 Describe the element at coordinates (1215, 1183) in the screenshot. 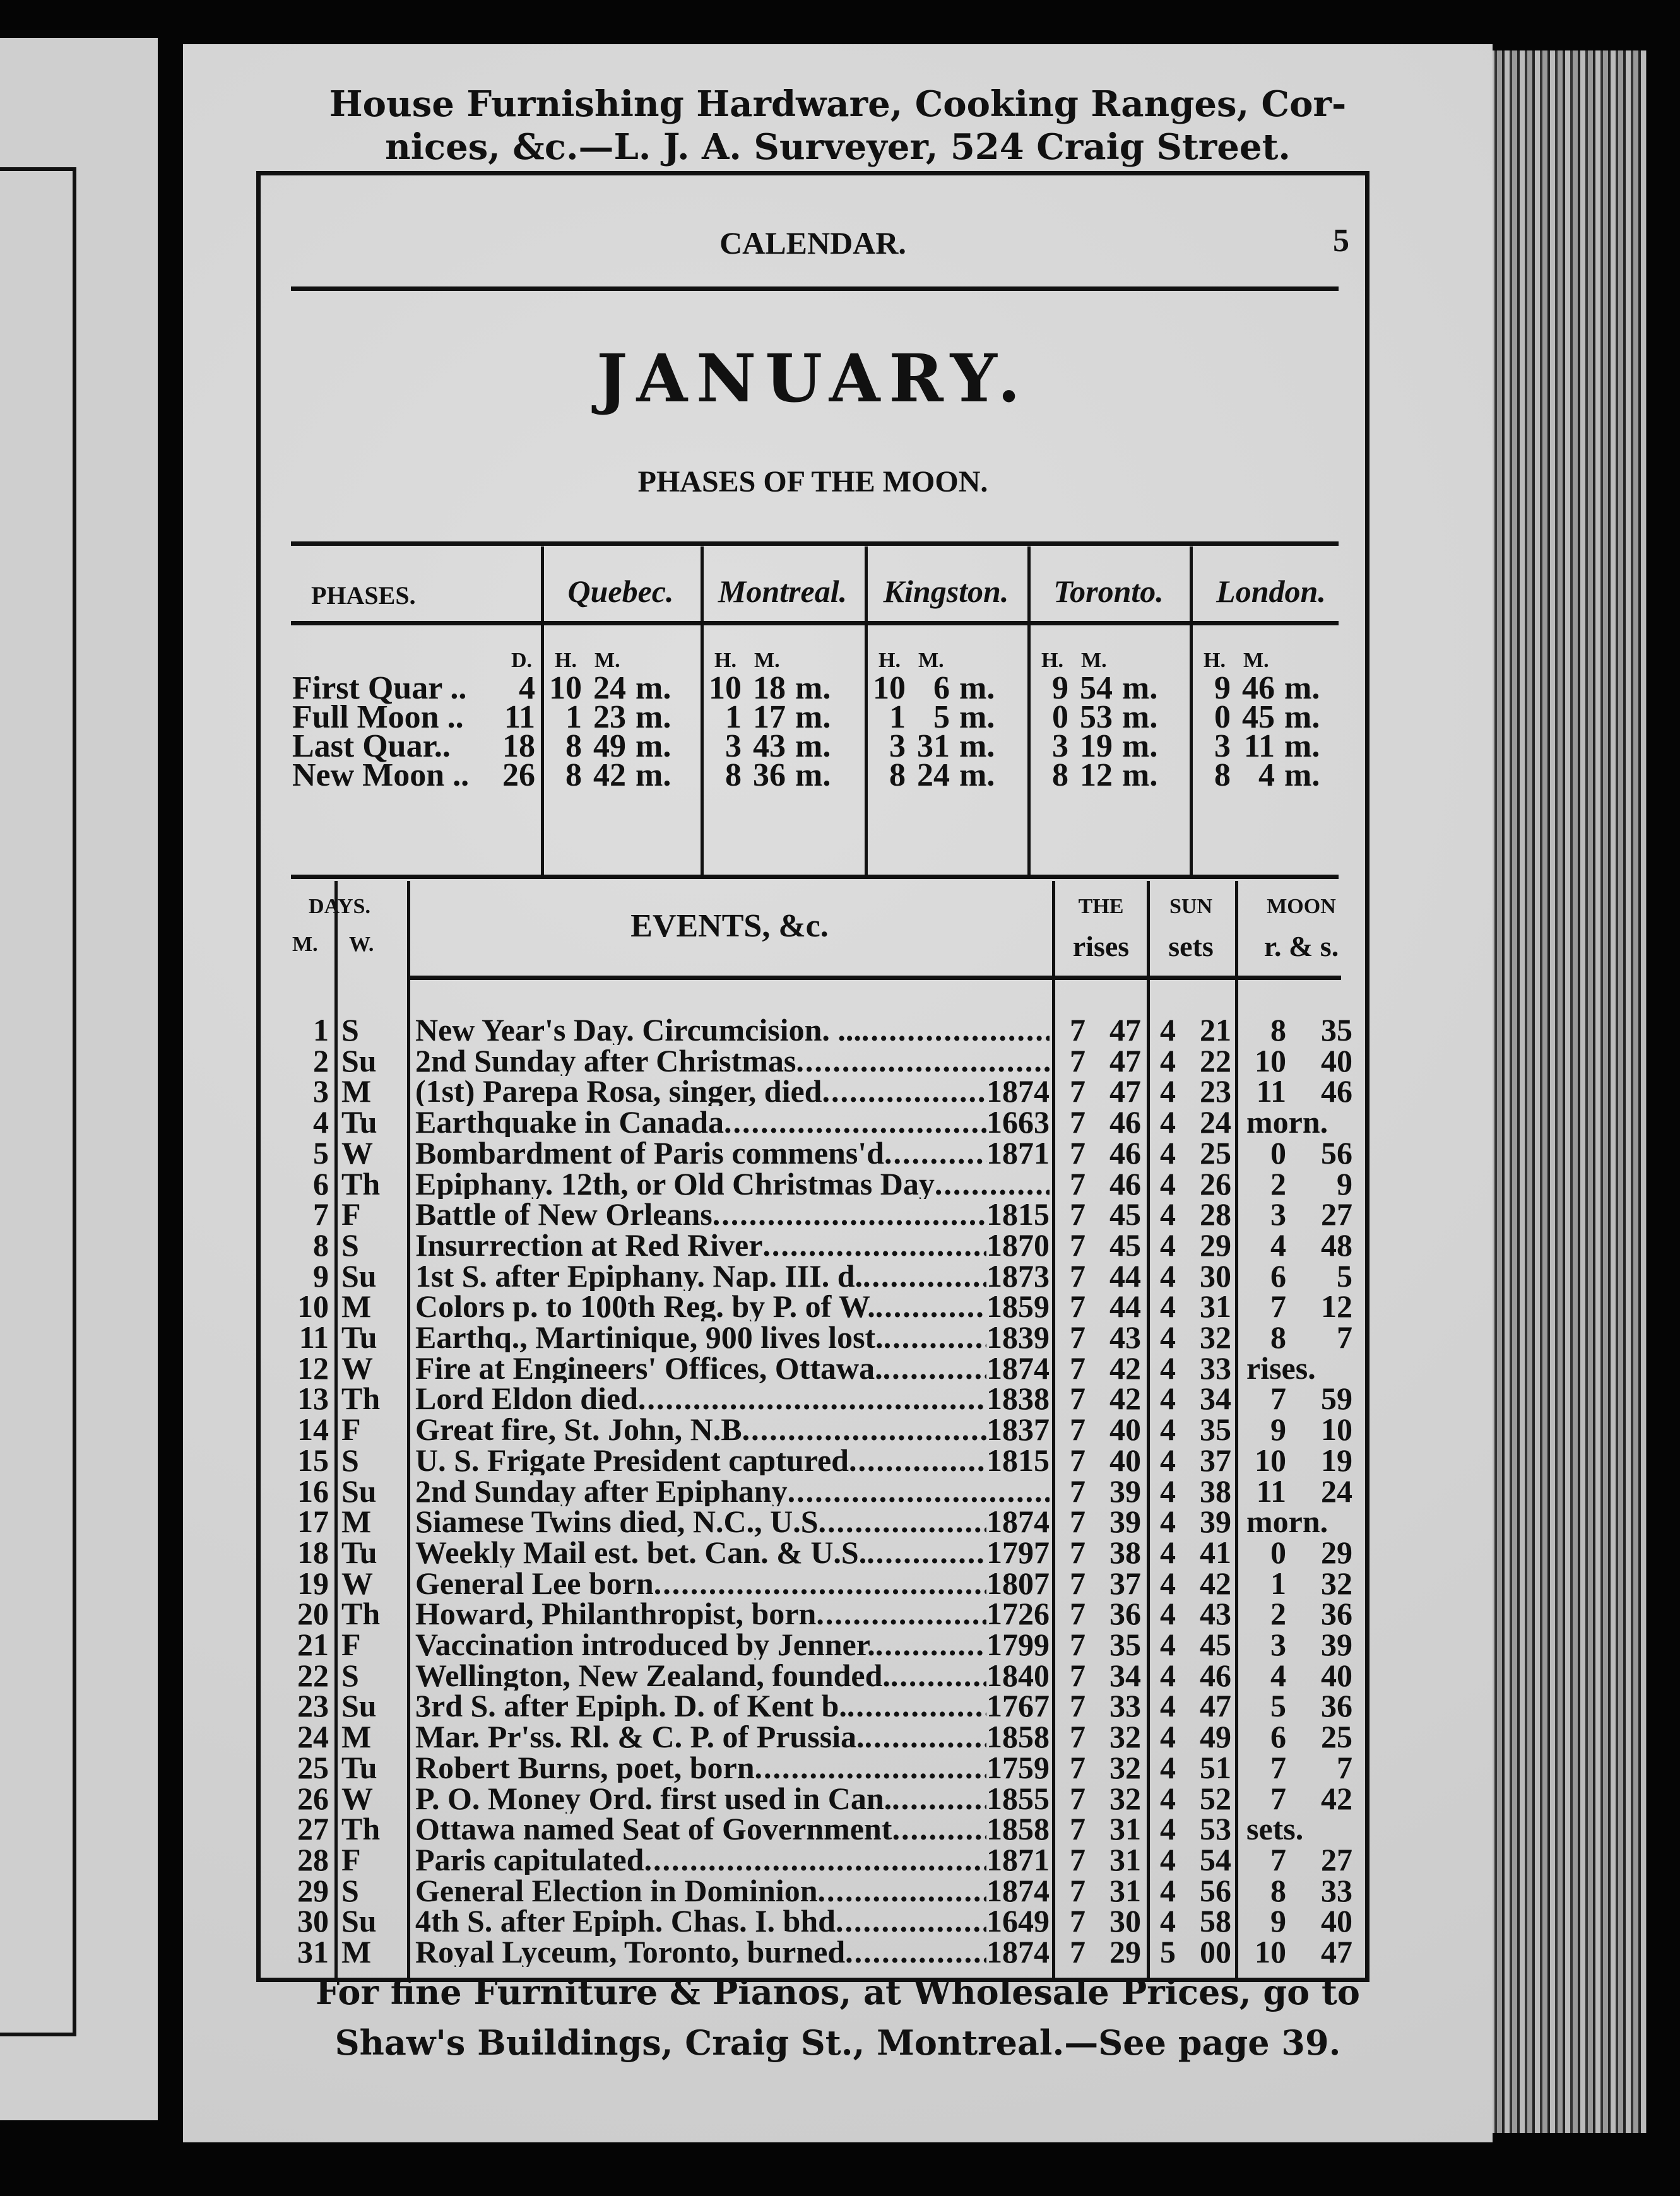

I see `sunset-minute: 26` at that location.